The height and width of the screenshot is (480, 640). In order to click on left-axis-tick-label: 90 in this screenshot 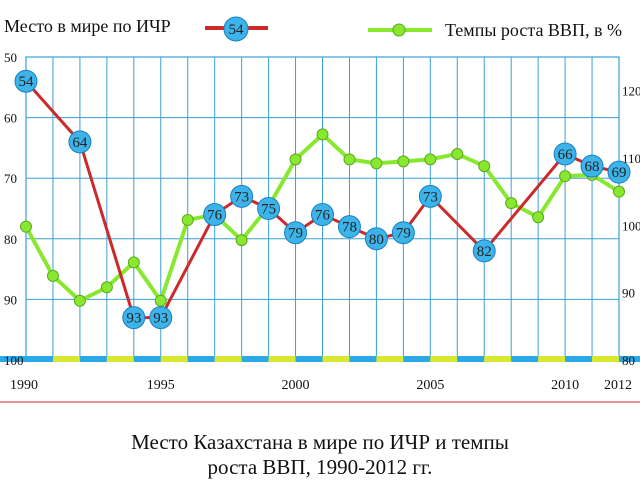, I will do `click(10, 299)`.